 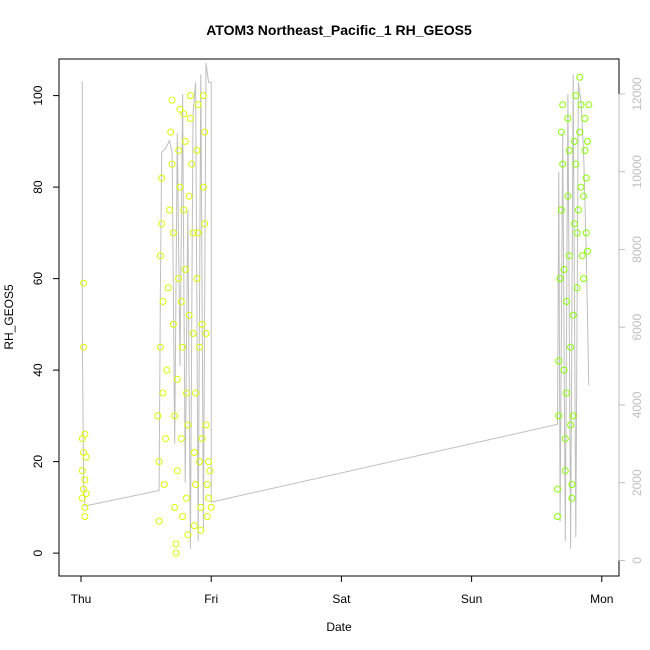 I want to click on y-axis: 0 20 40 60 80 100, so click(x=45, y=320).